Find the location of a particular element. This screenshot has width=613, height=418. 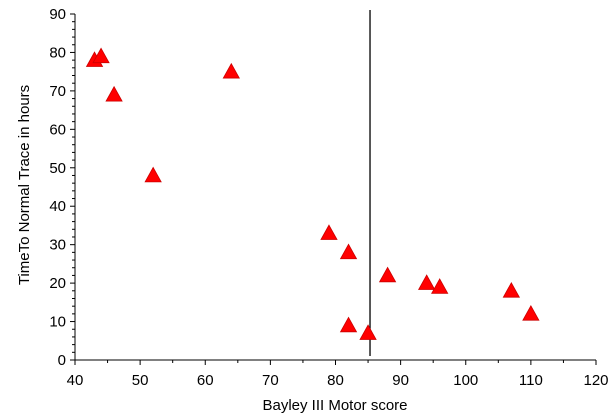

y-tick-label: 30 is located at coordinates (57, 245).